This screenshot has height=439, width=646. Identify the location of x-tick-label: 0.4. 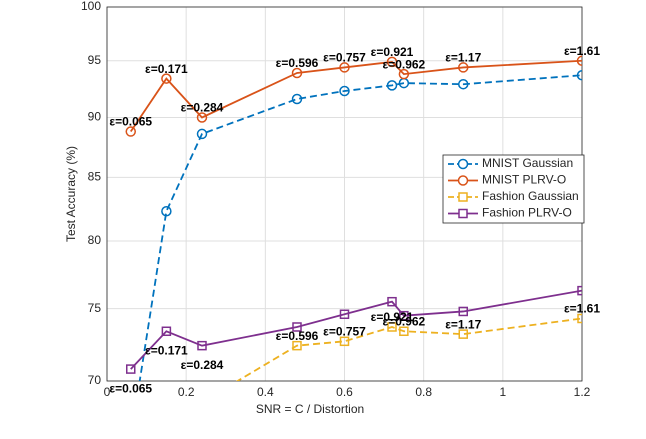
(265, 392).